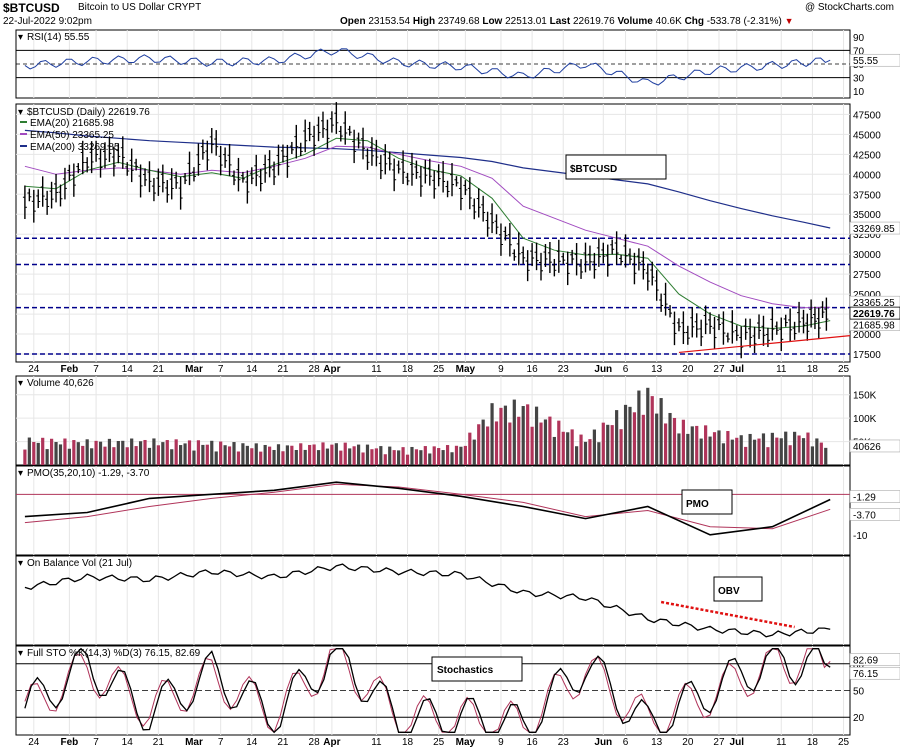 This screenshot has width=900, height=750. I want to click on ema50-value-label: 23365.25, so click(874, 303).